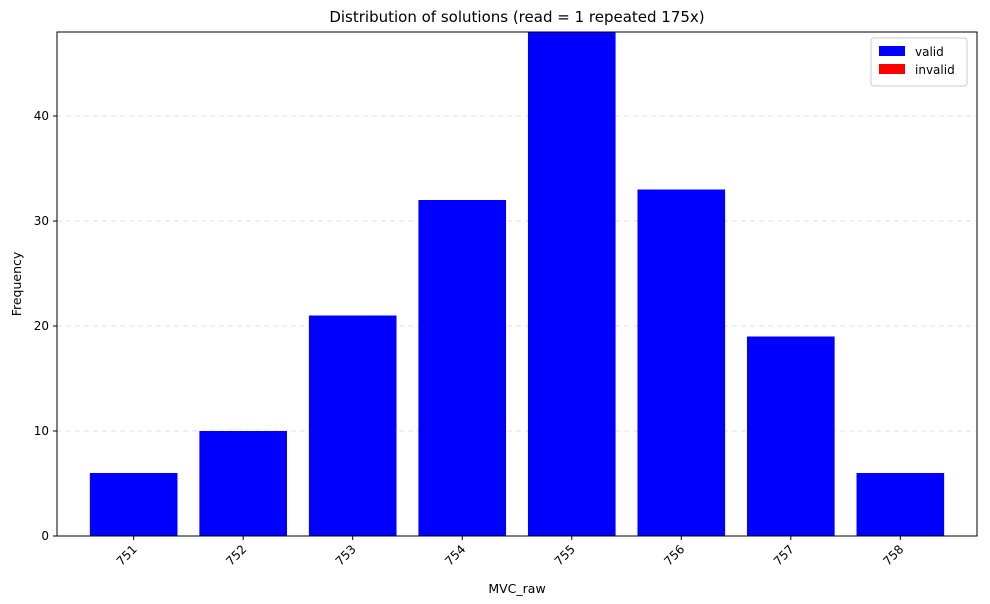 This screenshot has height=604, width=990. What do you see at coordinates (41, 116) in the screenshot?
I see `y-tick-label: 40` at bounding box center [41, 116].